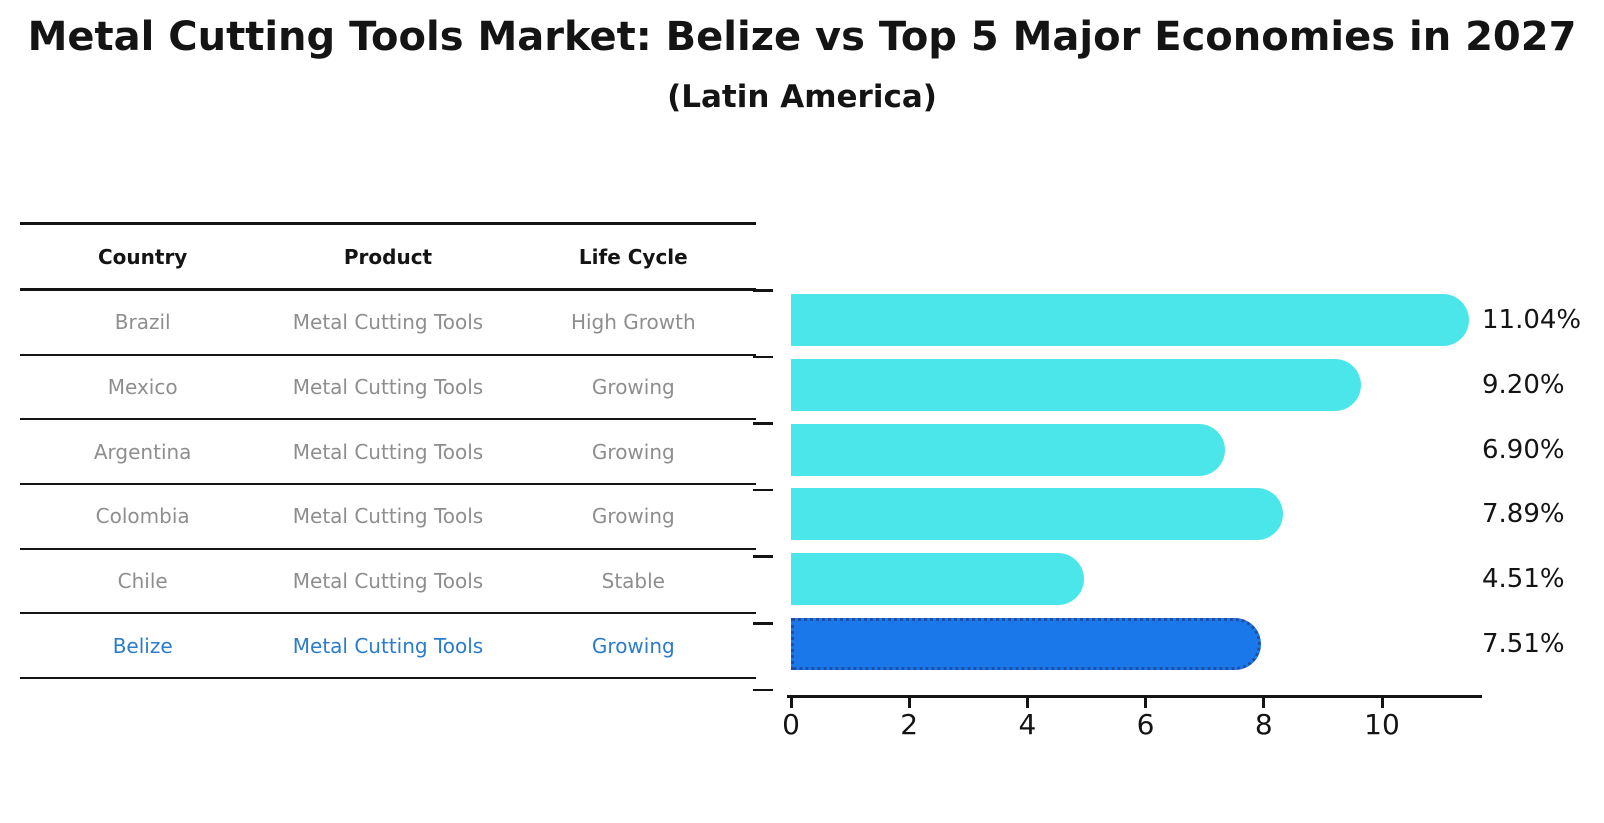 Image resolution: width=1604 pixels, height=823 pixels. I want to click on bar-value-label: 6.90%, so click(1523, 449).